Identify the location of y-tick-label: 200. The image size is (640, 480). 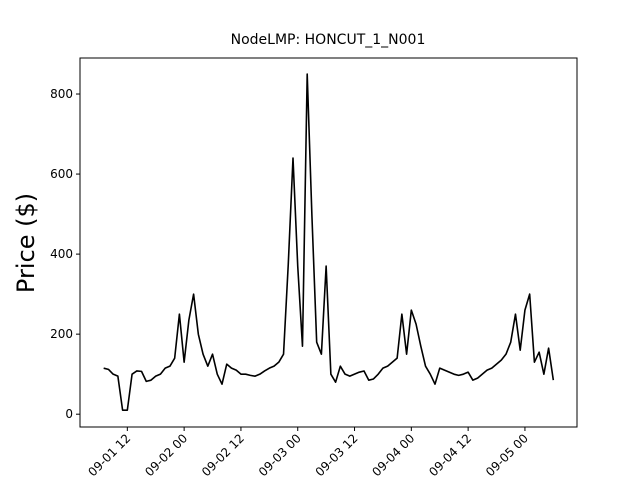
(61, 334).